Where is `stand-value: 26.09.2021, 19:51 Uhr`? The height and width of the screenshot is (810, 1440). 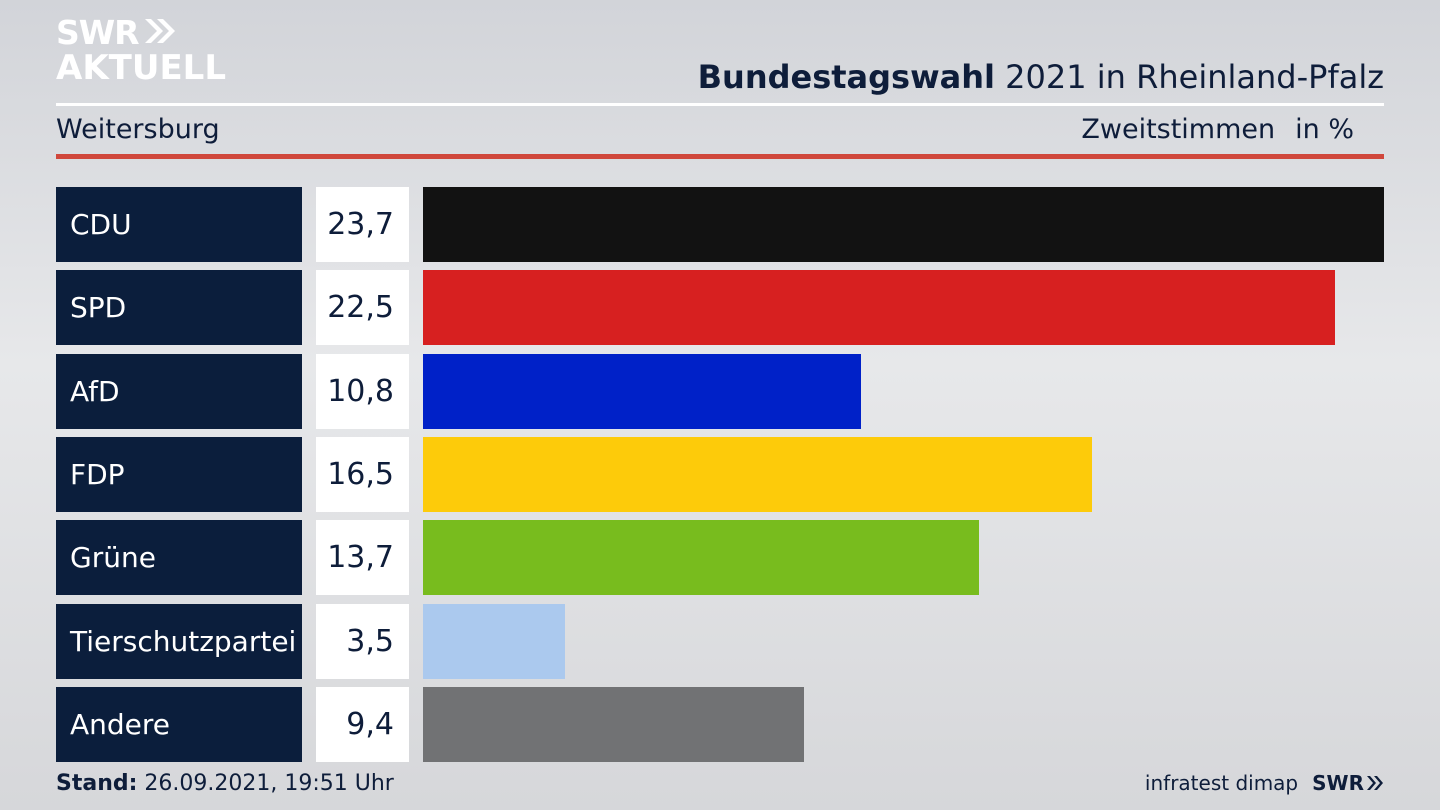 stand-value: 26.09.2021, 19:51 Uhr is located at coordinates (269, 783).